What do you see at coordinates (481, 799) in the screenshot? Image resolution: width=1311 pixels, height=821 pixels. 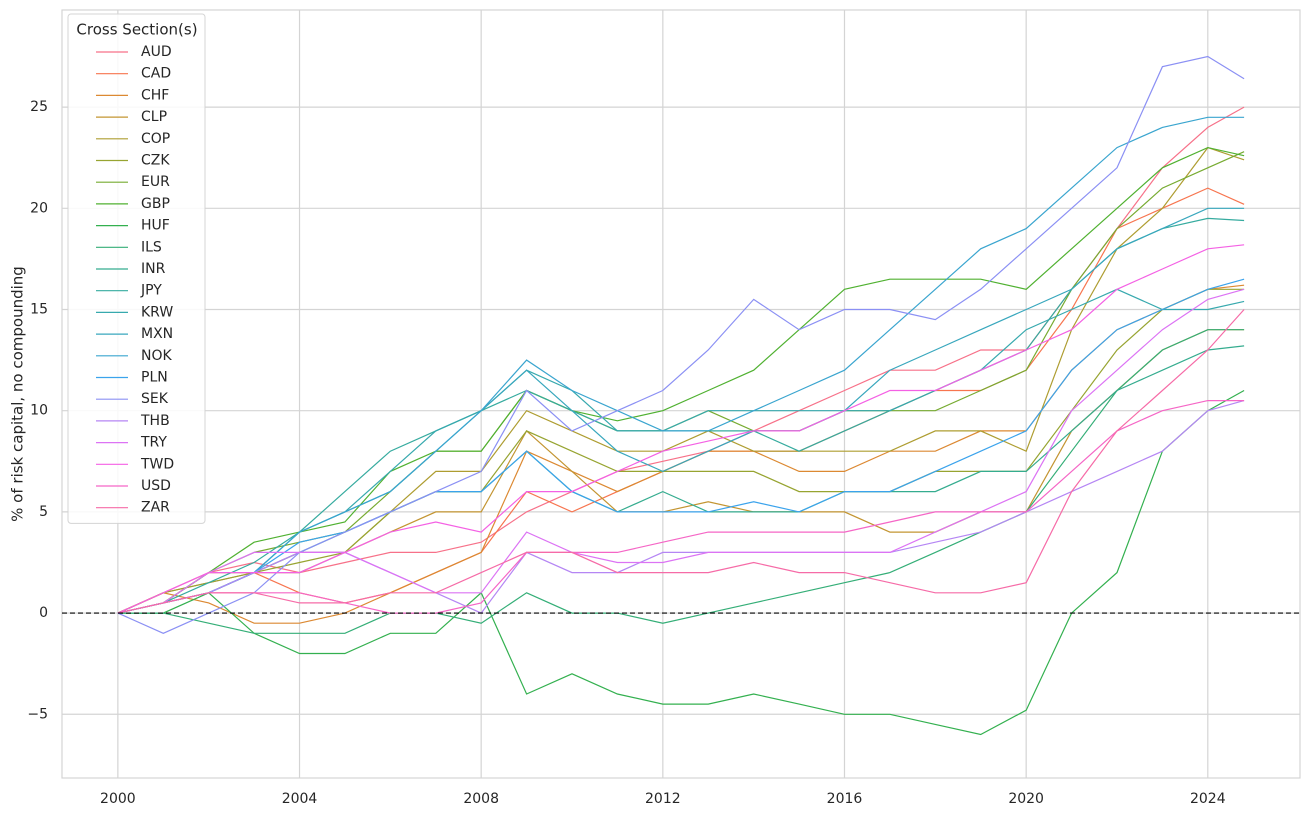 I see `x-tick-label: 2008` at bounding box center [481, 799].